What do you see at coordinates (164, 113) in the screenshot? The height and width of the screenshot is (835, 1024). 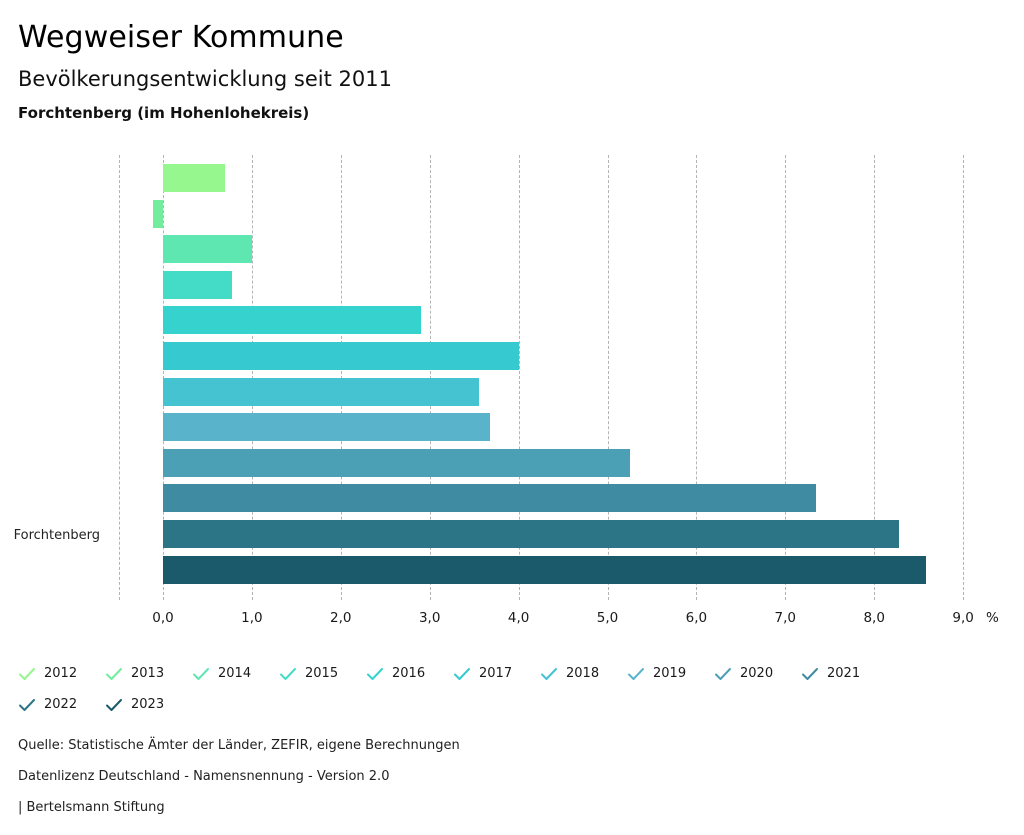 I see `chart-place-label: Forchtenberg (im Hohenlohekreis)` at bounding box center [164, 113].